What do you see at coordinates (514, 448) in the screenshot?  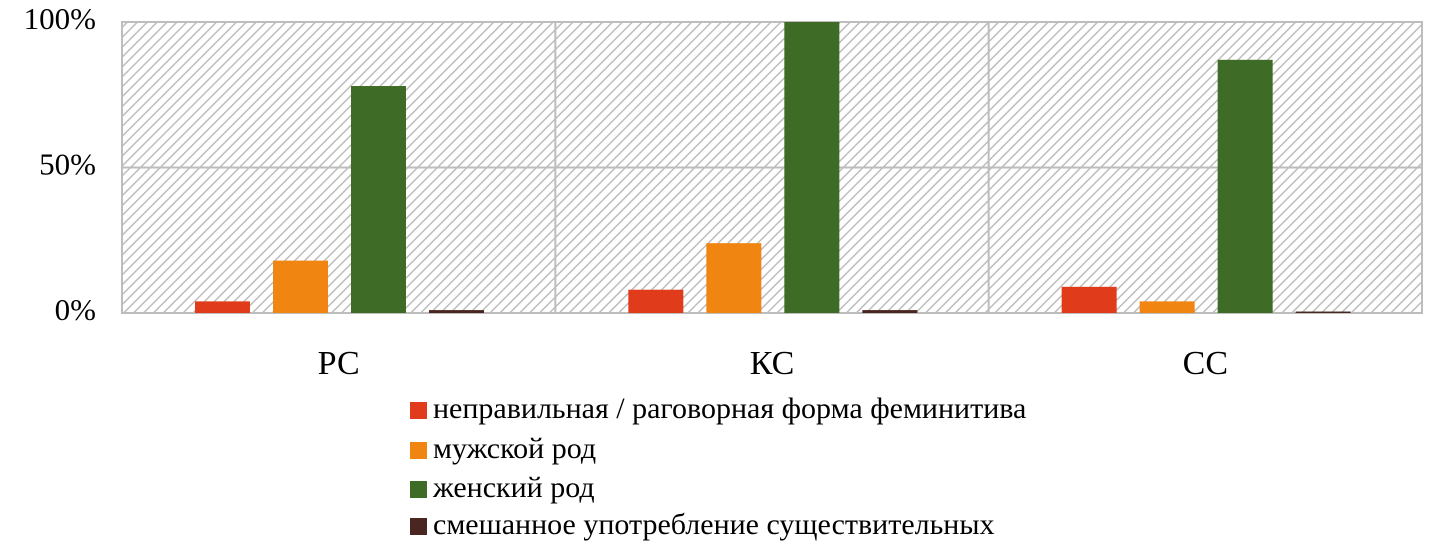 I see `legend-label: мужской род` at bounding box center [514, 448].